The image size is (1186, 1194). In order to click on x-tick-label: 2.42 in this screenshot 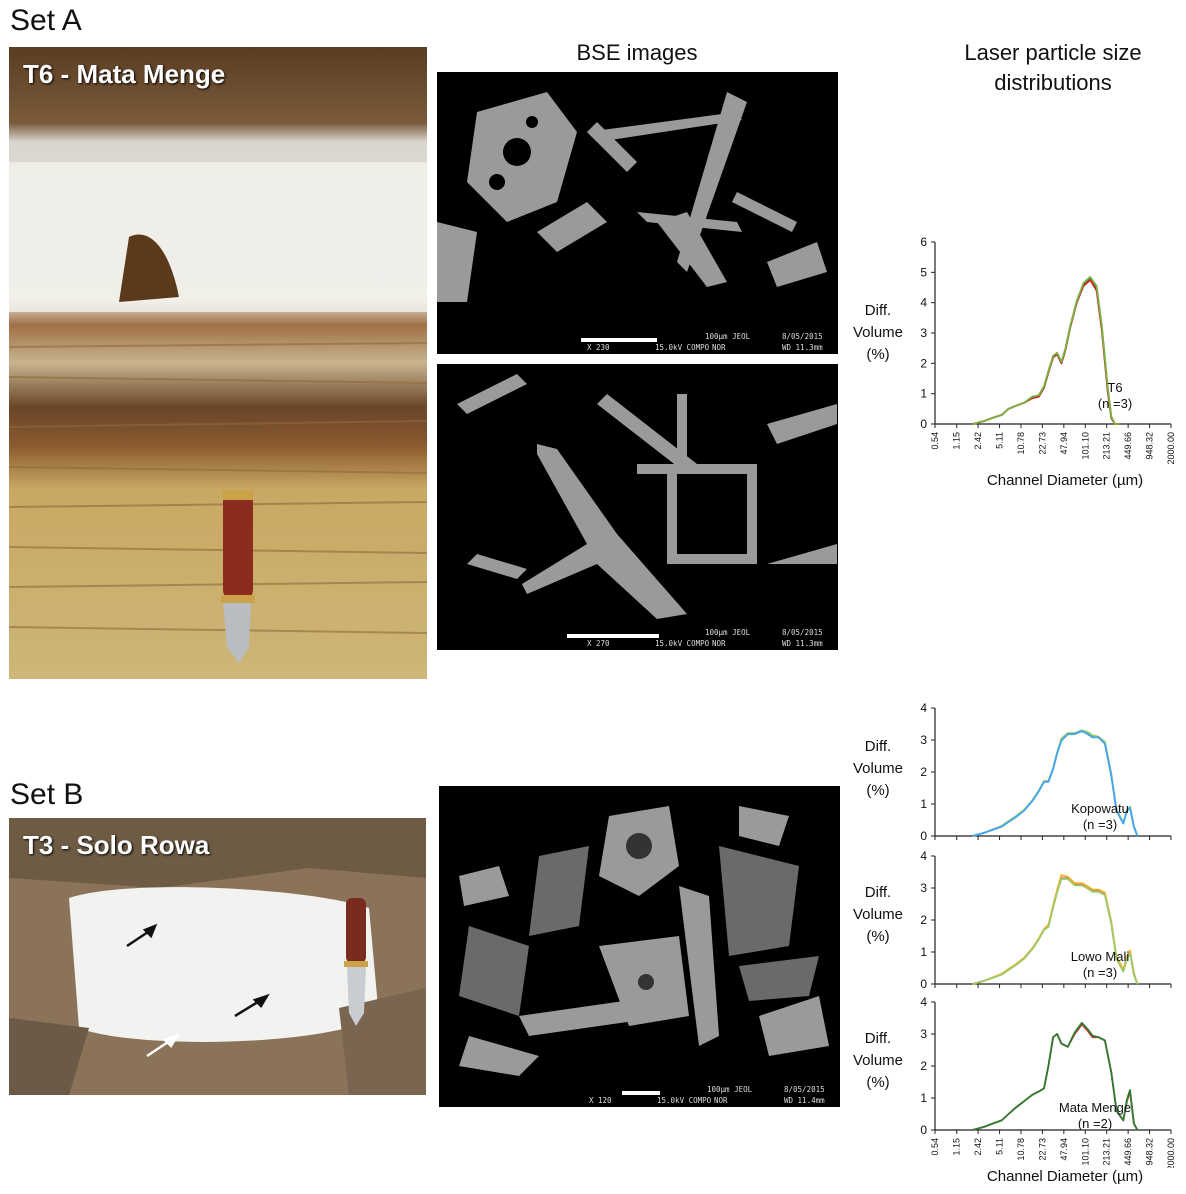, I will do `click(978, 441)`.